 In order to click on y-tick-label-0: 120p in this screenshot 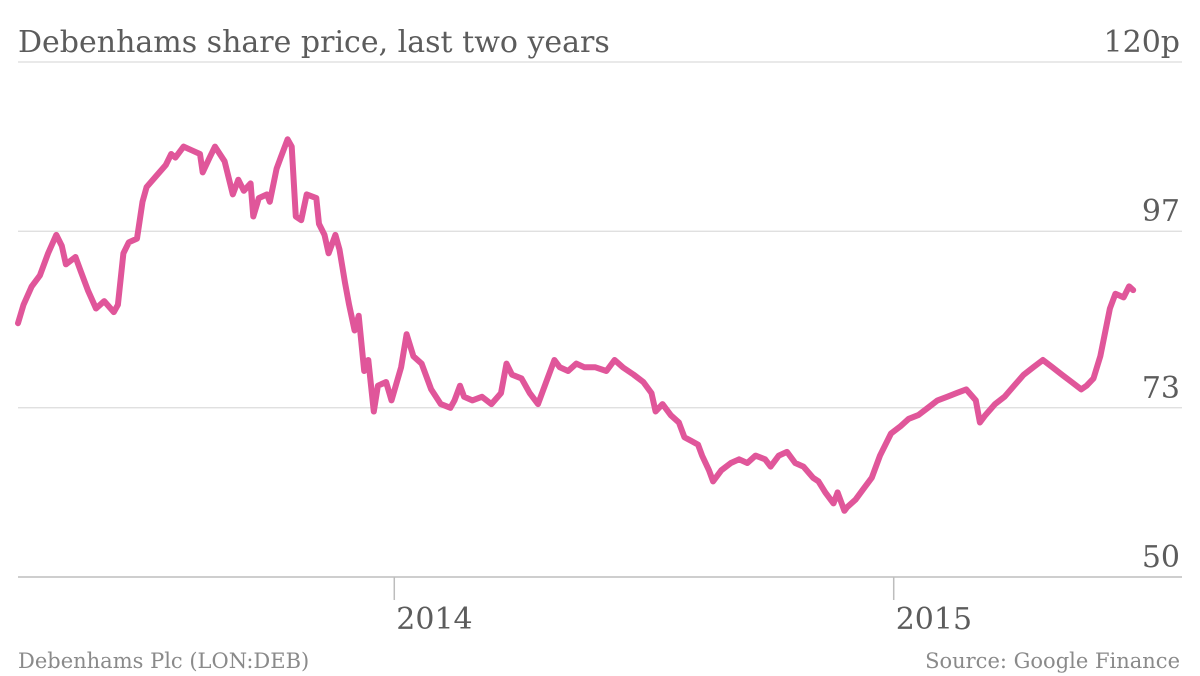, I will do `click(1142, 42)`.